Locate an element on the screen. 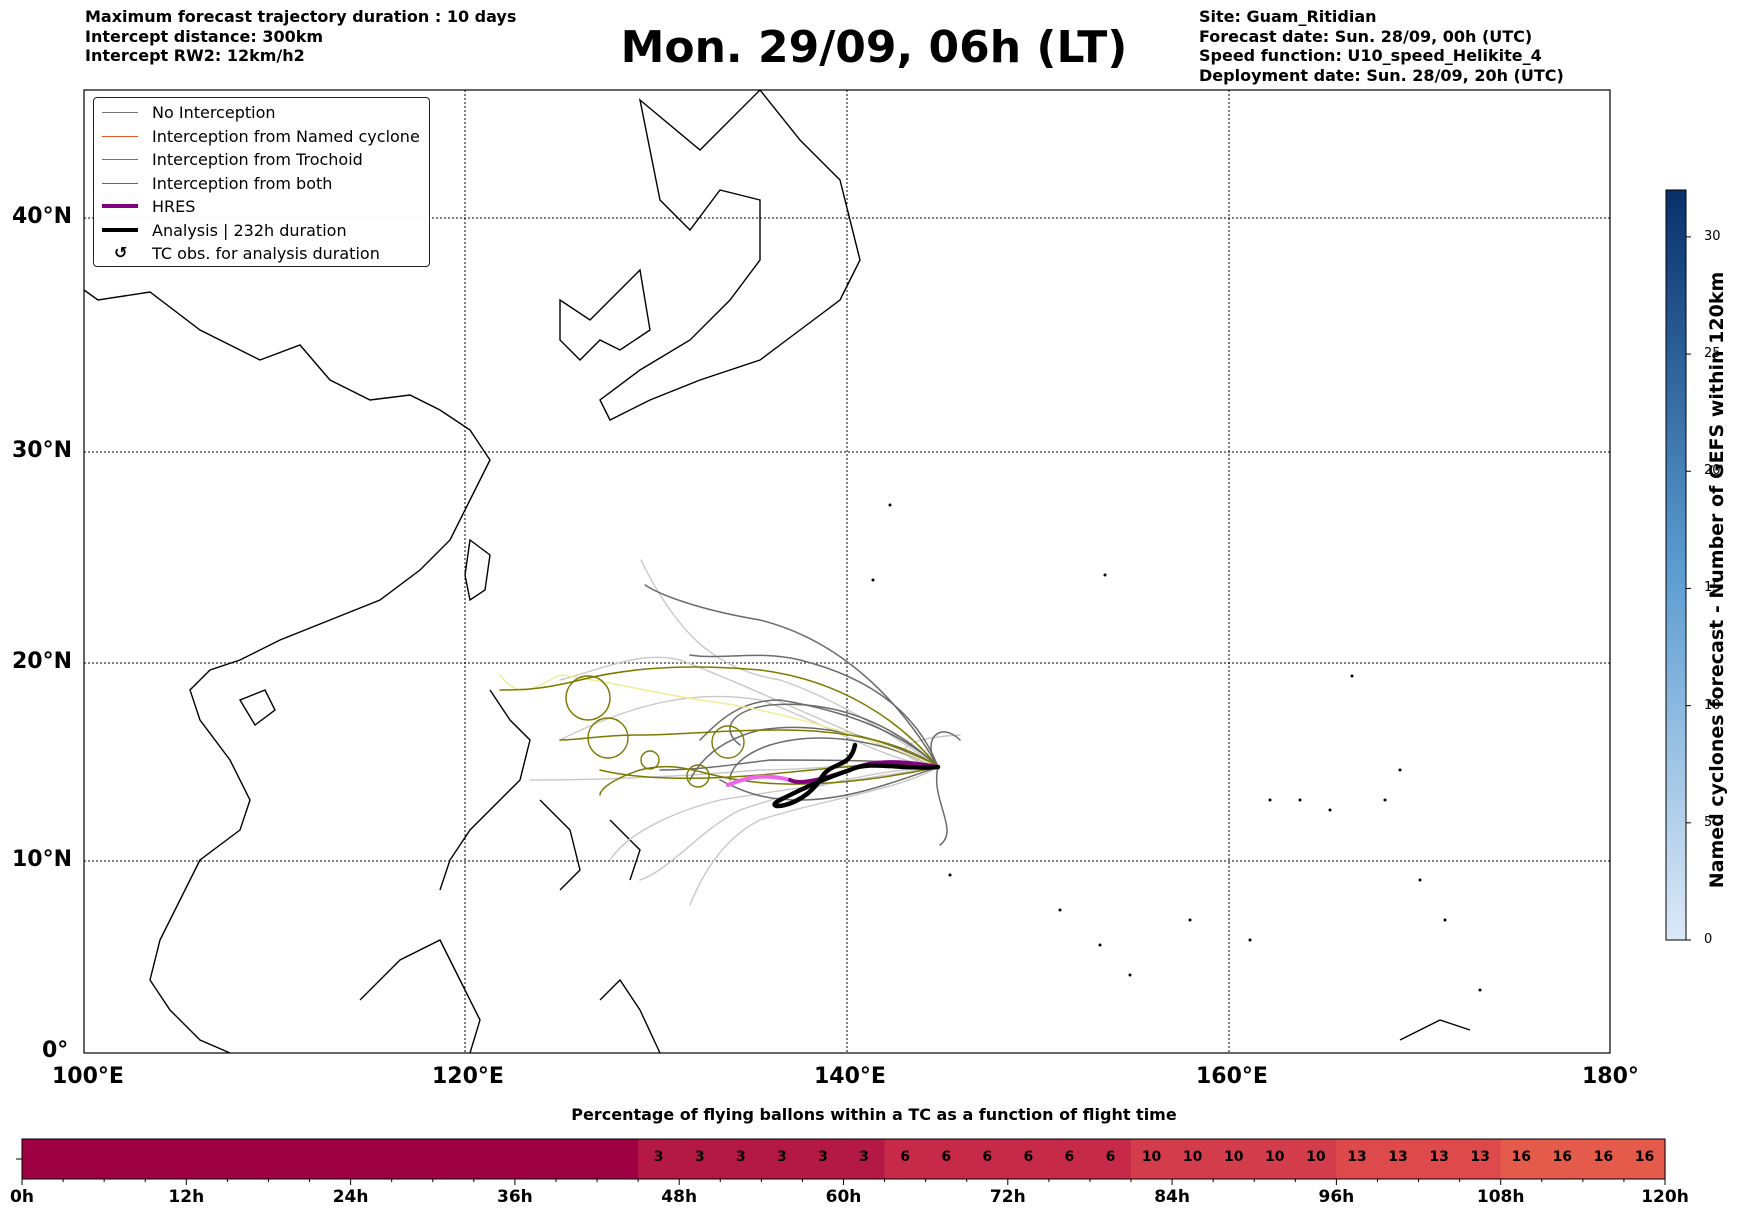 Image resolution: width=1748 pixels, height=1213 pixels. flight-bar-hour-label: 108h is located at coordinates (1500, 1197).